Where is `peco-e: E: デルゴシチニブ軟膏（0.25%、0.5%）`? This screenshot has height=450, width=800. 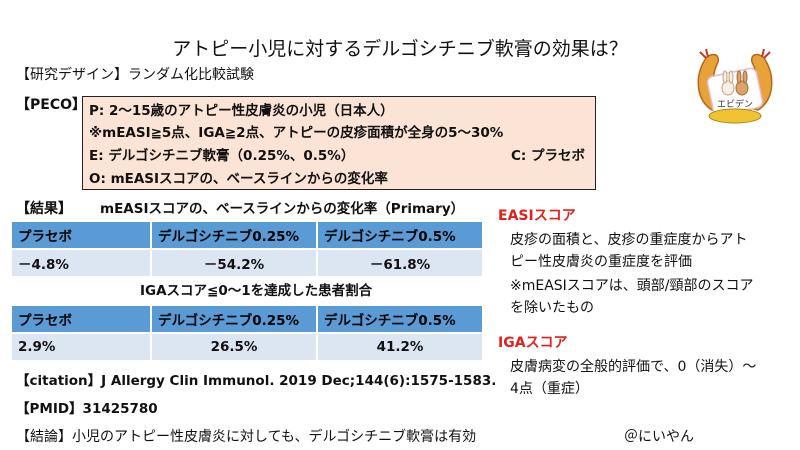
peco-e: E: デルゴシチニブ軟膏（0.25%、0.5%） is located at coordinates (222, 156).